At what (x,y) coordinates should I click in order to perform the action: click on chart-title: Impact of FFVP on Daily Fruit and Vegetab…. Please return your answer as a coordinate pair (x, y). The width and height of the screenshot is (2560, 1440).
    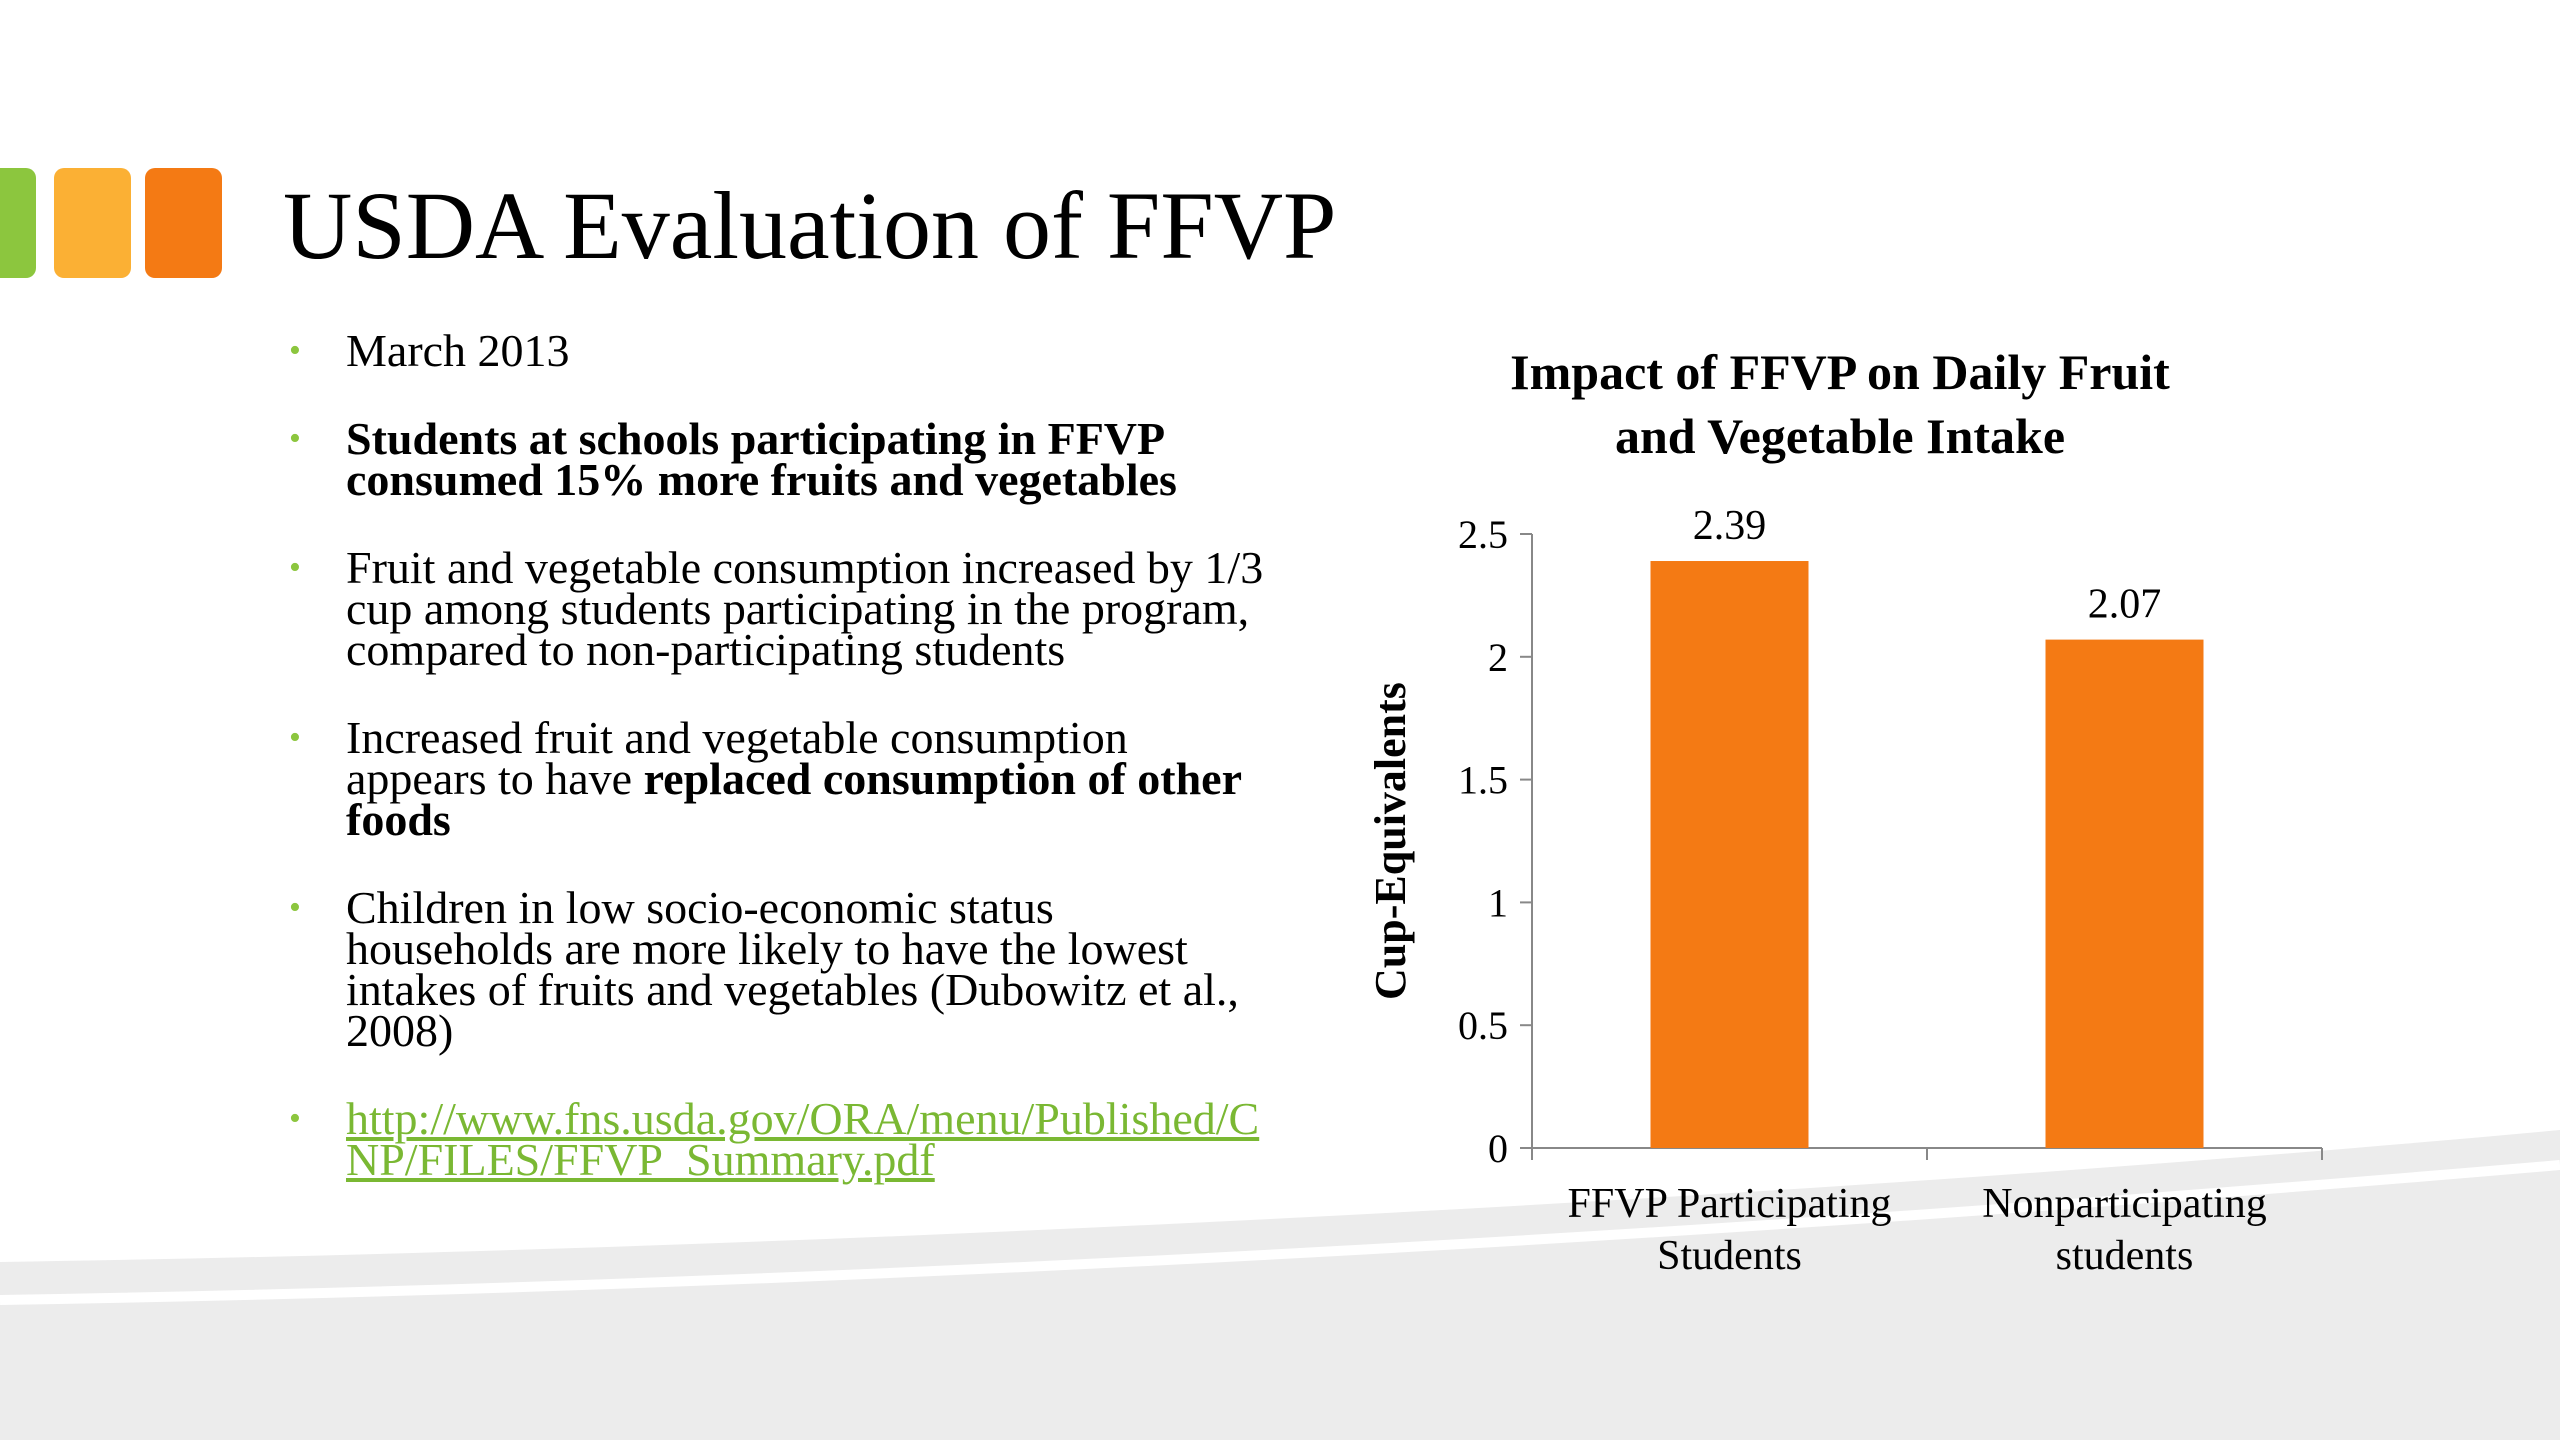
    Looking at the image, I should click on (1840, 404).